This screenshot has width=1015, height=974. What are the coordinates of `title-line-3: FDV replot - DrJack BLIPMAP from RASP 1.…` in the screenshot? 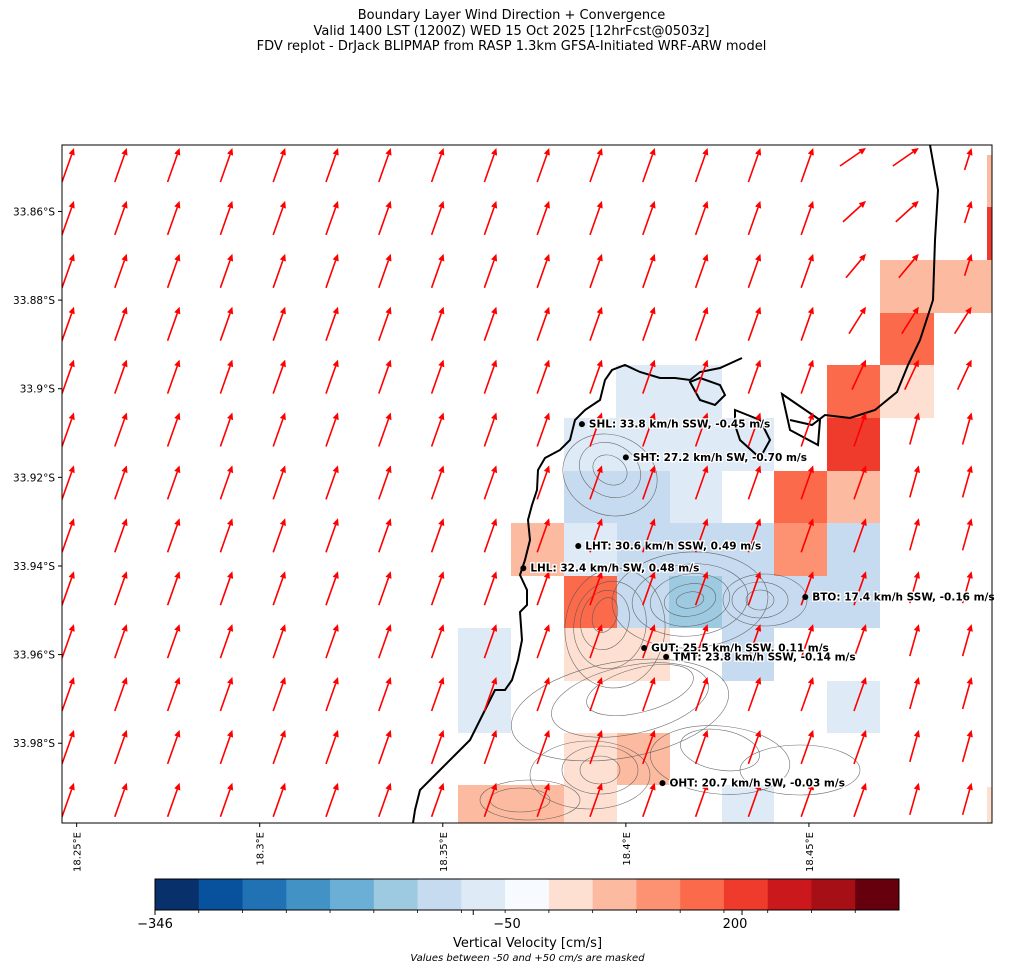 It's located at (511, 46).